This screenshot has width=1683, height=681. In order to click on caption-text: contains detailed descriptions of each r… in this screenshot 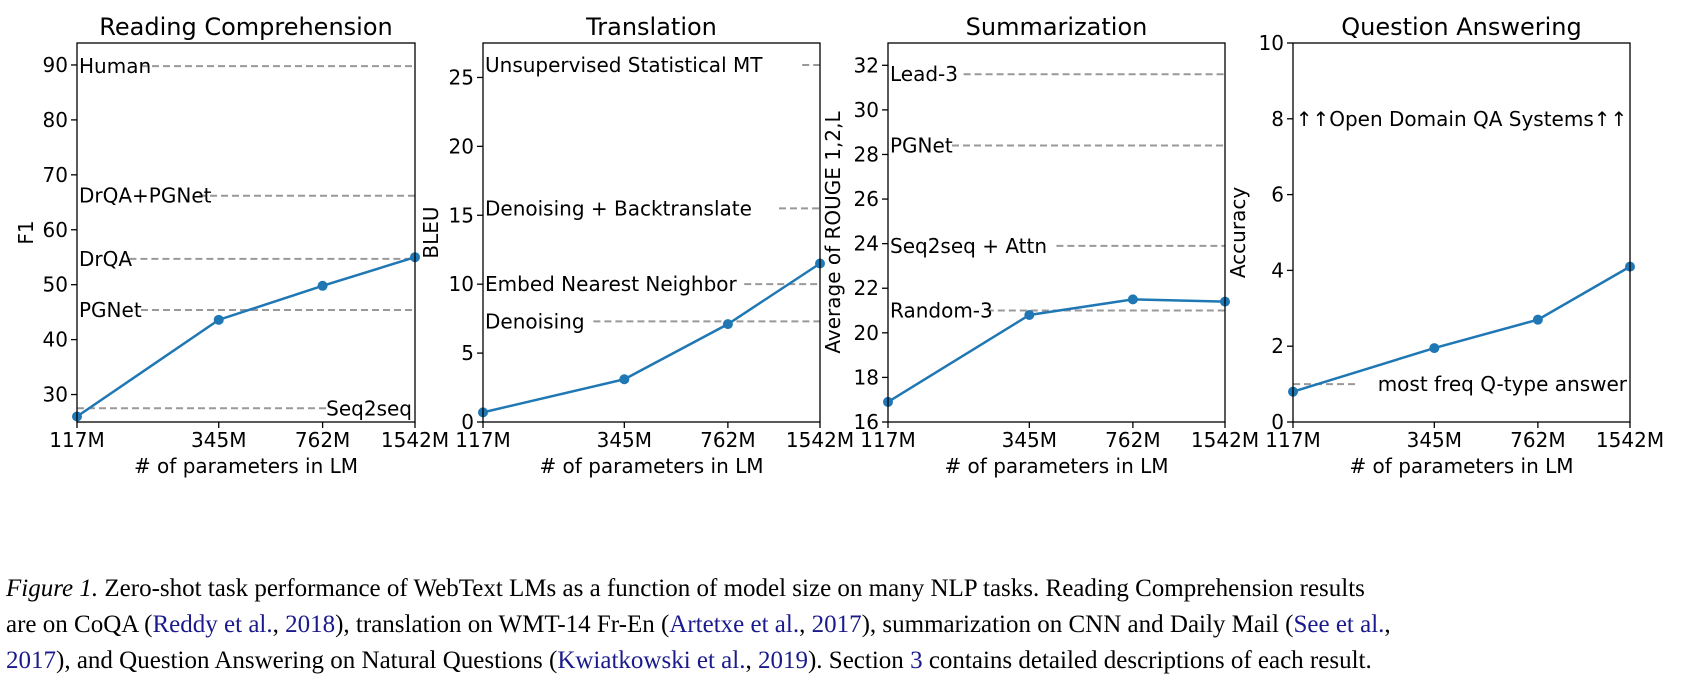, I will do `click(1147, 660)`.